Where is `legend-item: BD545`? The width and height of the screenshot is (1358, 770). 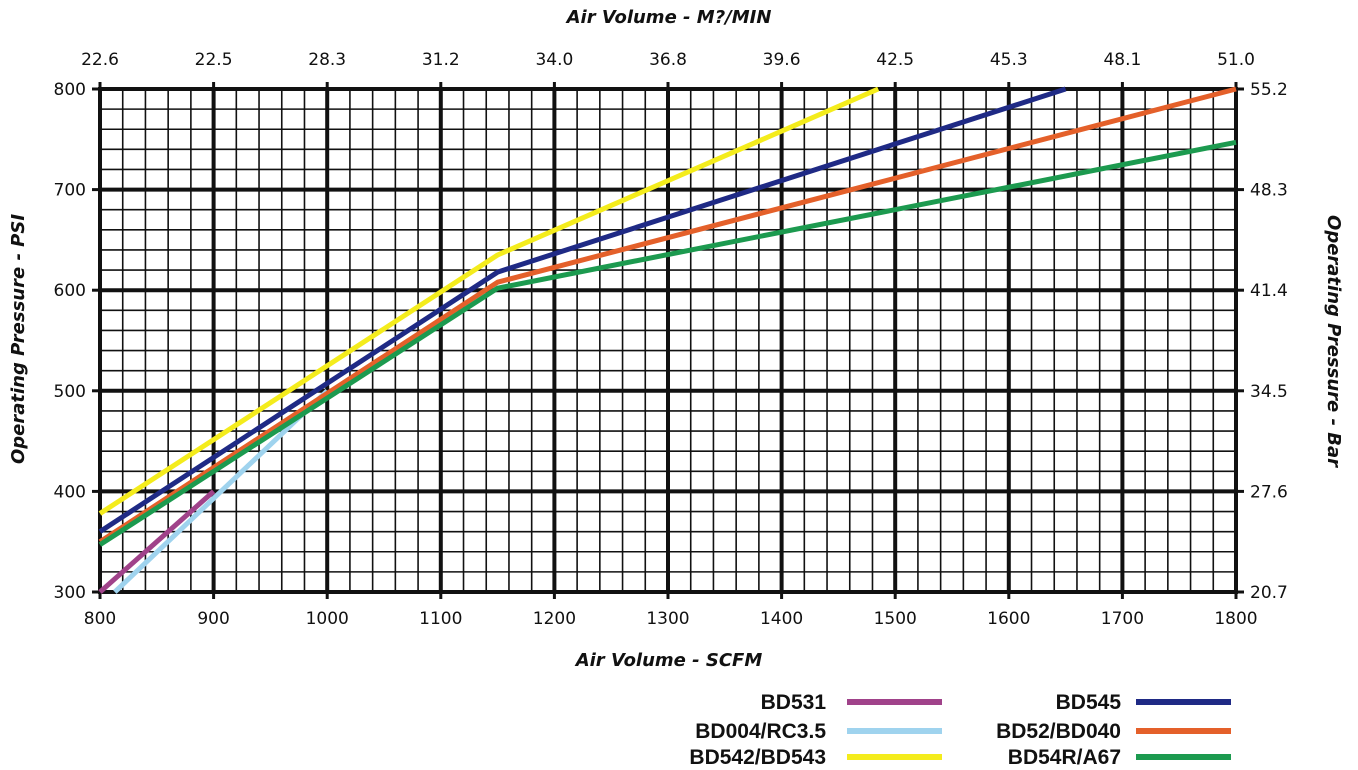
legend-item: BD545 is located at coordinates (1143, 702).